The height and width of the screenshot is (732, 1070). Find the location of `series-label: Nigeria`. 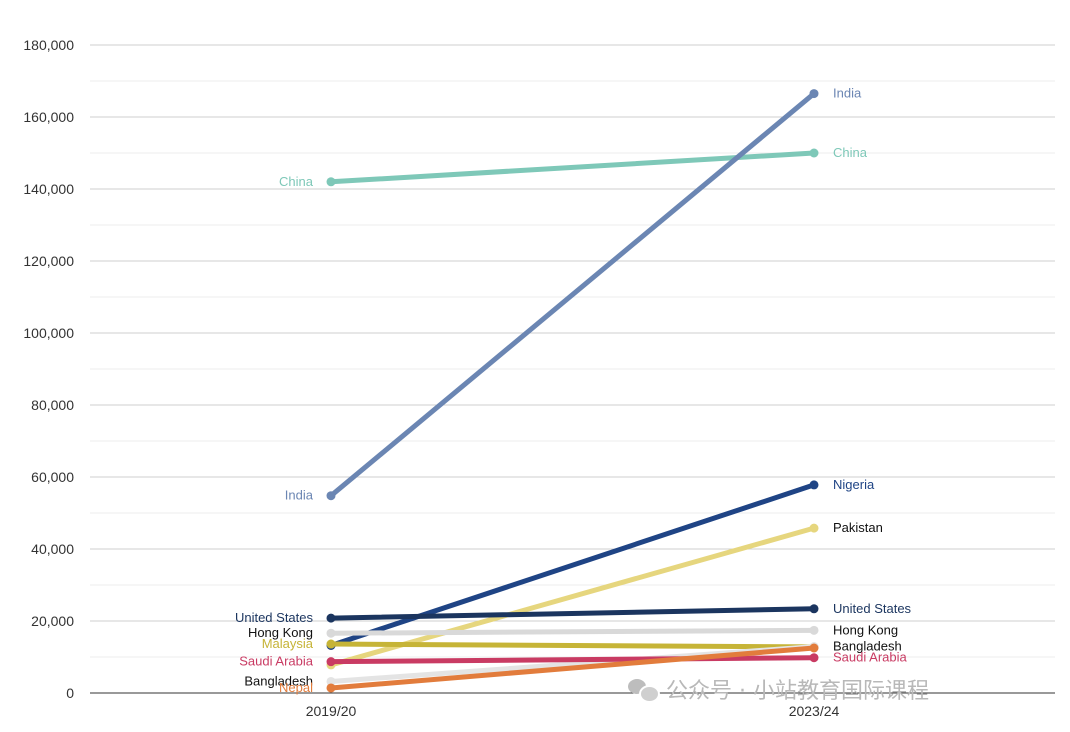

series-label: Nigeria is located at coordinates (854, 484).